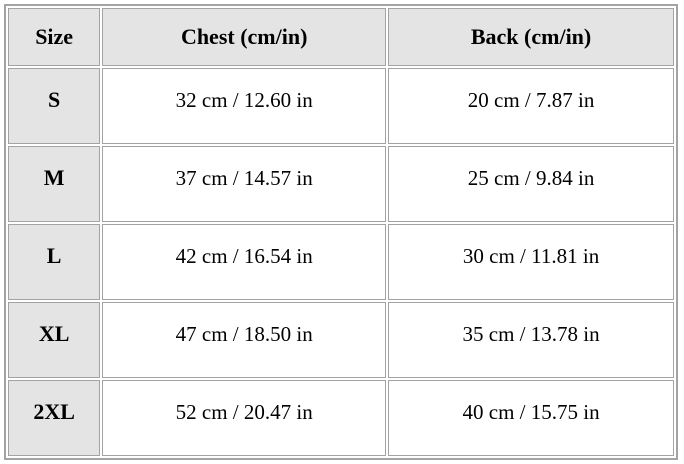 This screenshot has height=464, width=684. What do you see at coordinates (531, 106) in the screenshot?
I see `back-cell: 20 cm / 7.87 in` at bounding box center [531, 106].